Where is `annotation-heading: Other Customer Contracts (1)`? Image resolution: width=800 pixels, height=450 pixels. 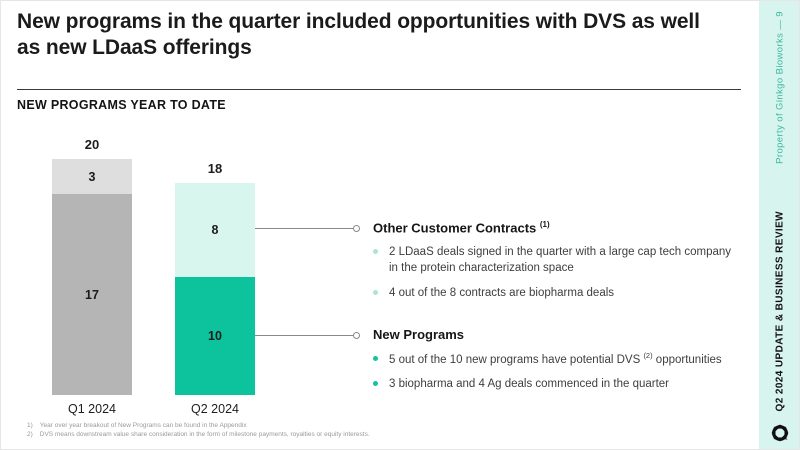
annotation-heading: Other Customer Contracts (1) is located at coordinates (559, 227).